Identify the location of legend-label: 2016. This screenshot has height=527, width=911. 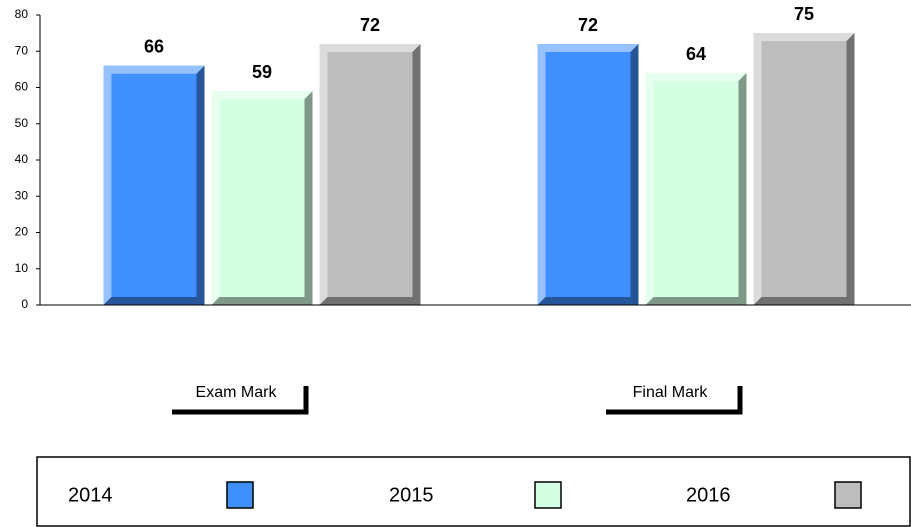
(708, 495).